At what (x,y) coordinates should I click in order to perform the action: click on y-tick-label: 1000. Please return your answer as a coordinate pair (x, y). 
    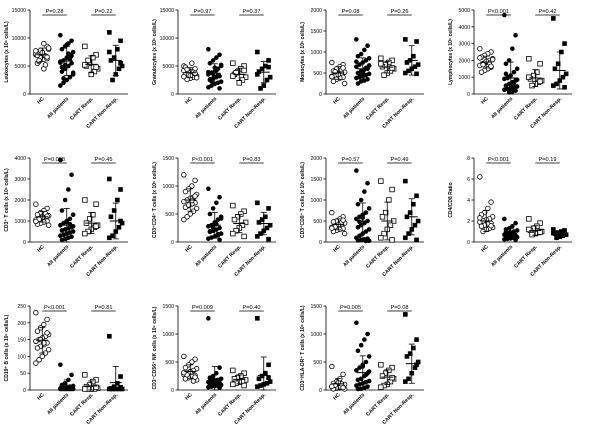
    Looking at the image, I should click on (316, 53).